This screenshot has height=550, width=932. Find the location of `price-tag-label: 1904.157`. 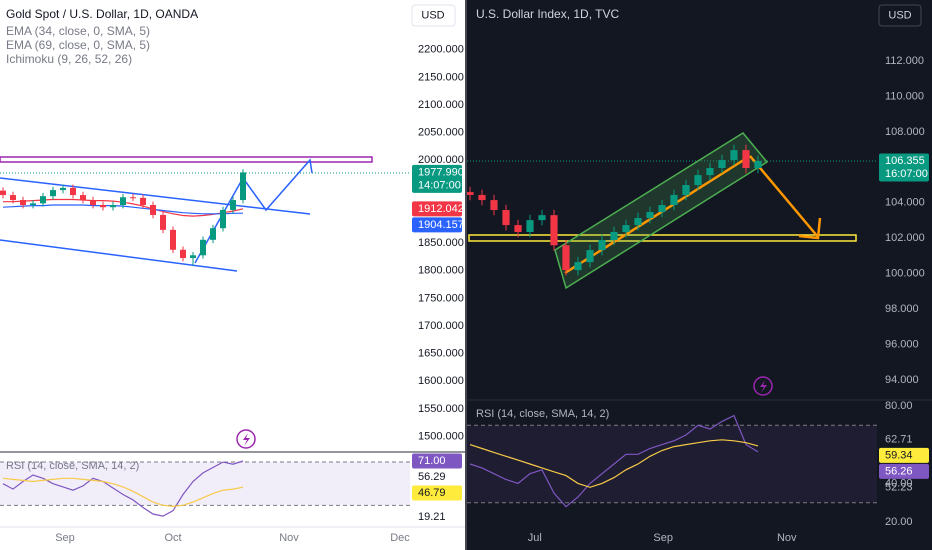

price-tag-label: 1904.157 is located at coordinates (441, 225).